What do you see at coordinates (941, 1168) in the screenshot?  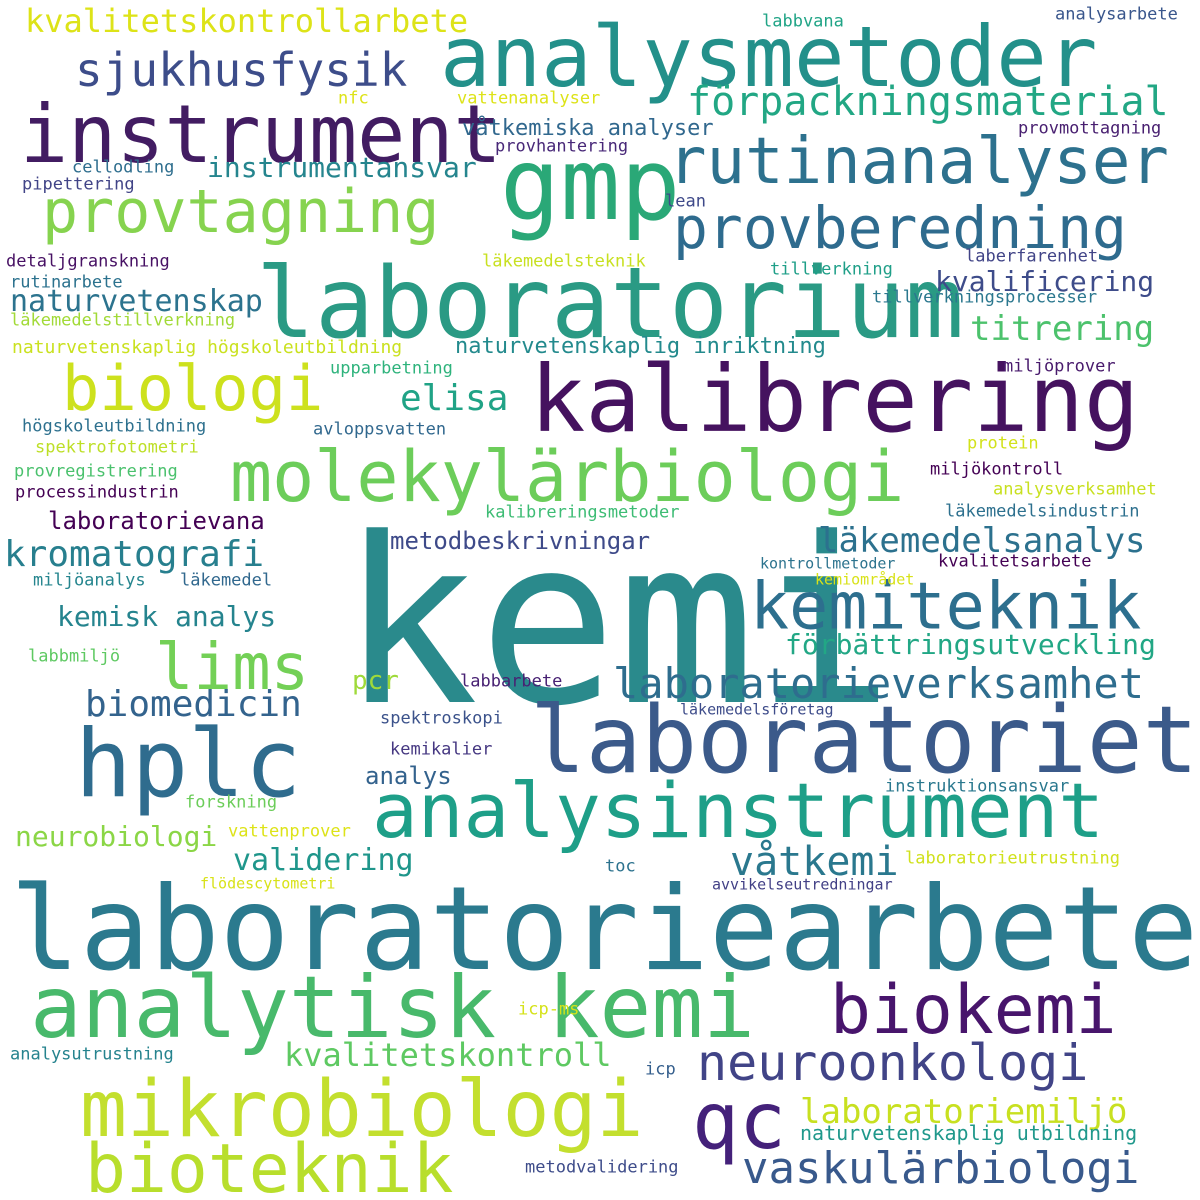 I see `word-vaskularbiologi: vaskulärbiologi` at bounding box center [941, 1168].